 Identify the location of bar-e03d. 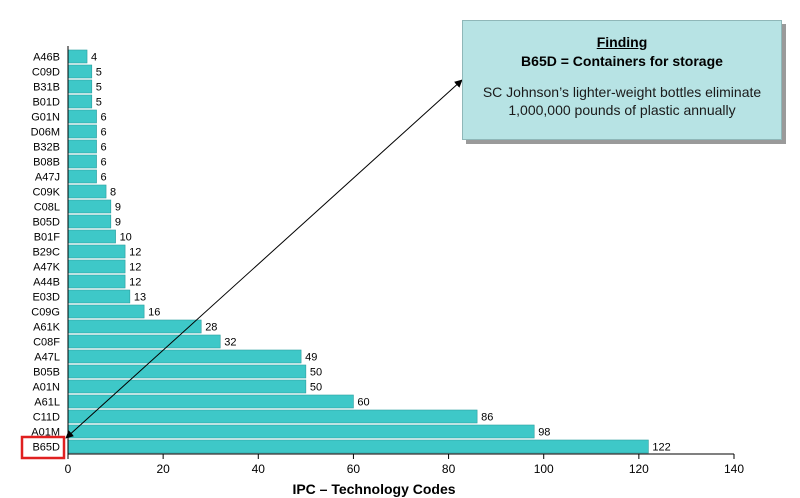
(99, 296).